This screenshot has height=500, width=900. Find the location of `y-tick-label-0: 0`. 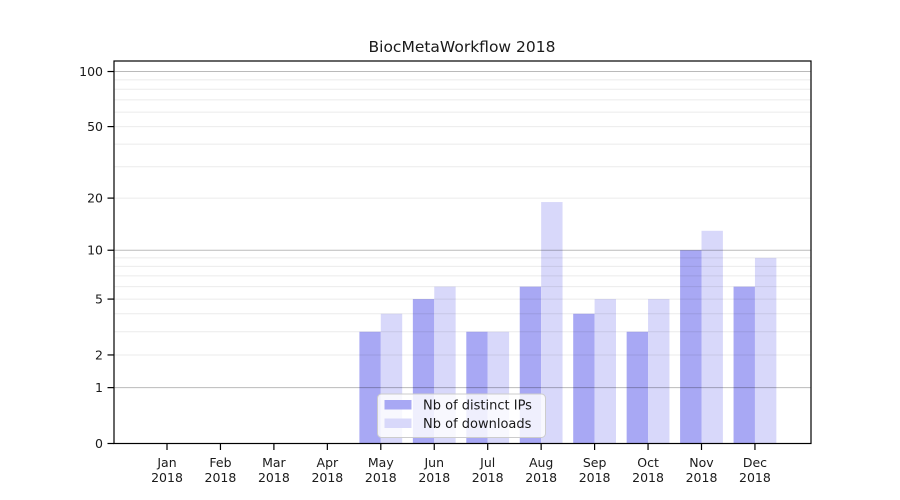

y-tick-label-0: 0 is located at coordinates (99, 443).